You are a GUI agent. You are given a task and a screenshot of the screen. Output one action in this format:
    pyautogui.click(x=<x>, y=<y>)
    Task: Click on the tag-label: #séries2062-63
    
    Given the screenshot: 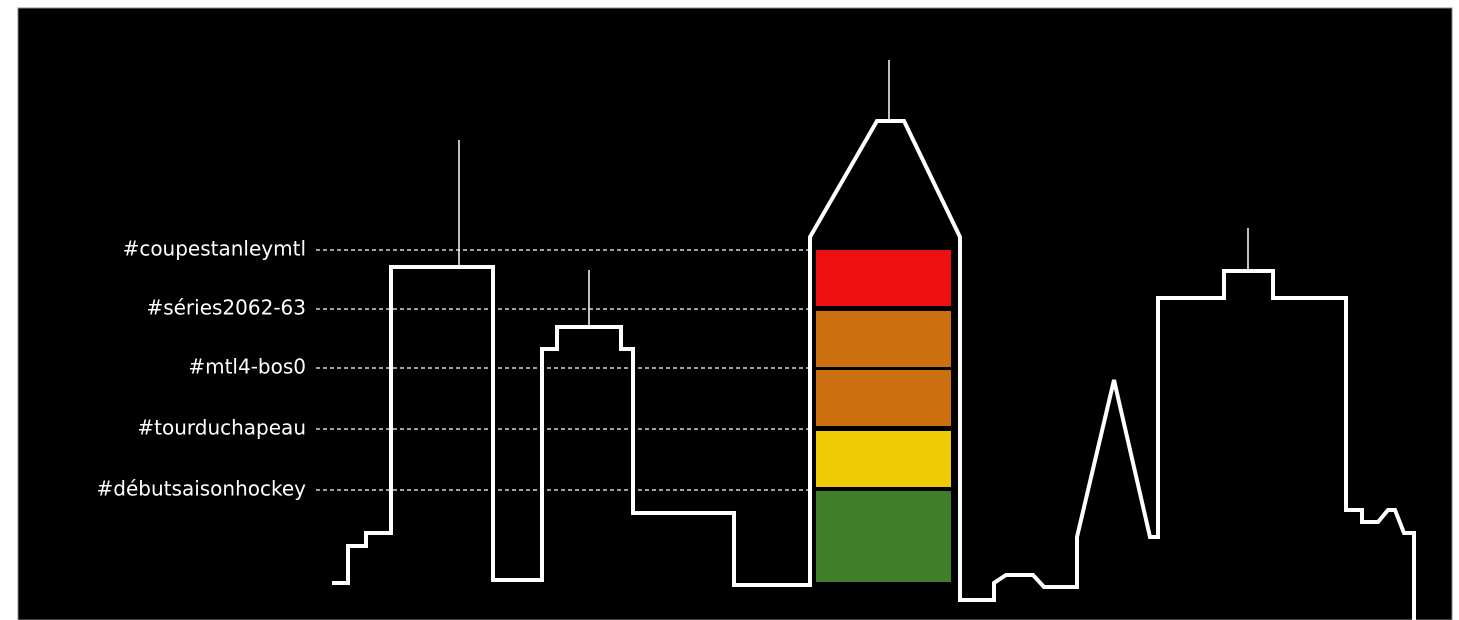 What is the action you would take?
    pyautogui.click(x=226, y=308)
    